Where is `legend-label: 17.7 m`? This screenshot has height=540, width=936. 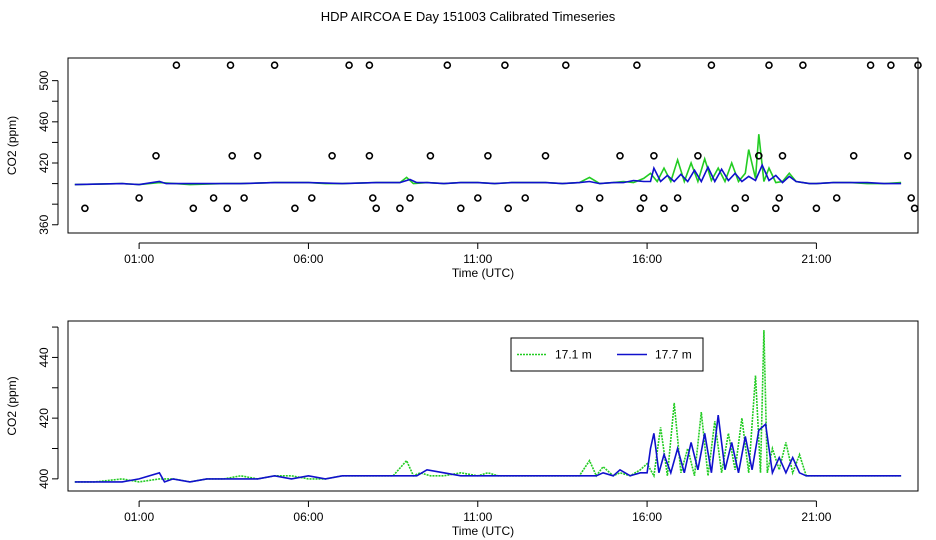 legend-label: 17.7 m is located at coordinates (673, 355).